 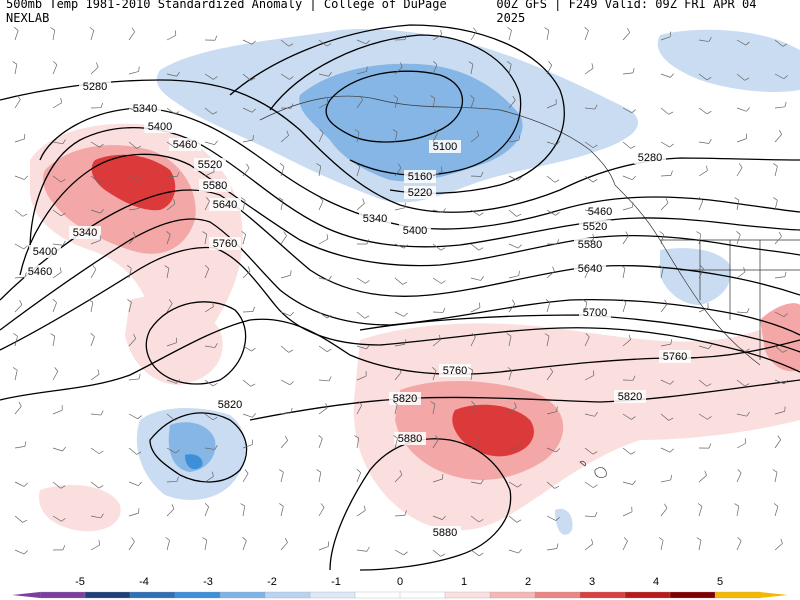 What do you see at coordinates (445, 533) in the screenshot?
I see `contour-label: 5880` at bounding box center [445, 533].